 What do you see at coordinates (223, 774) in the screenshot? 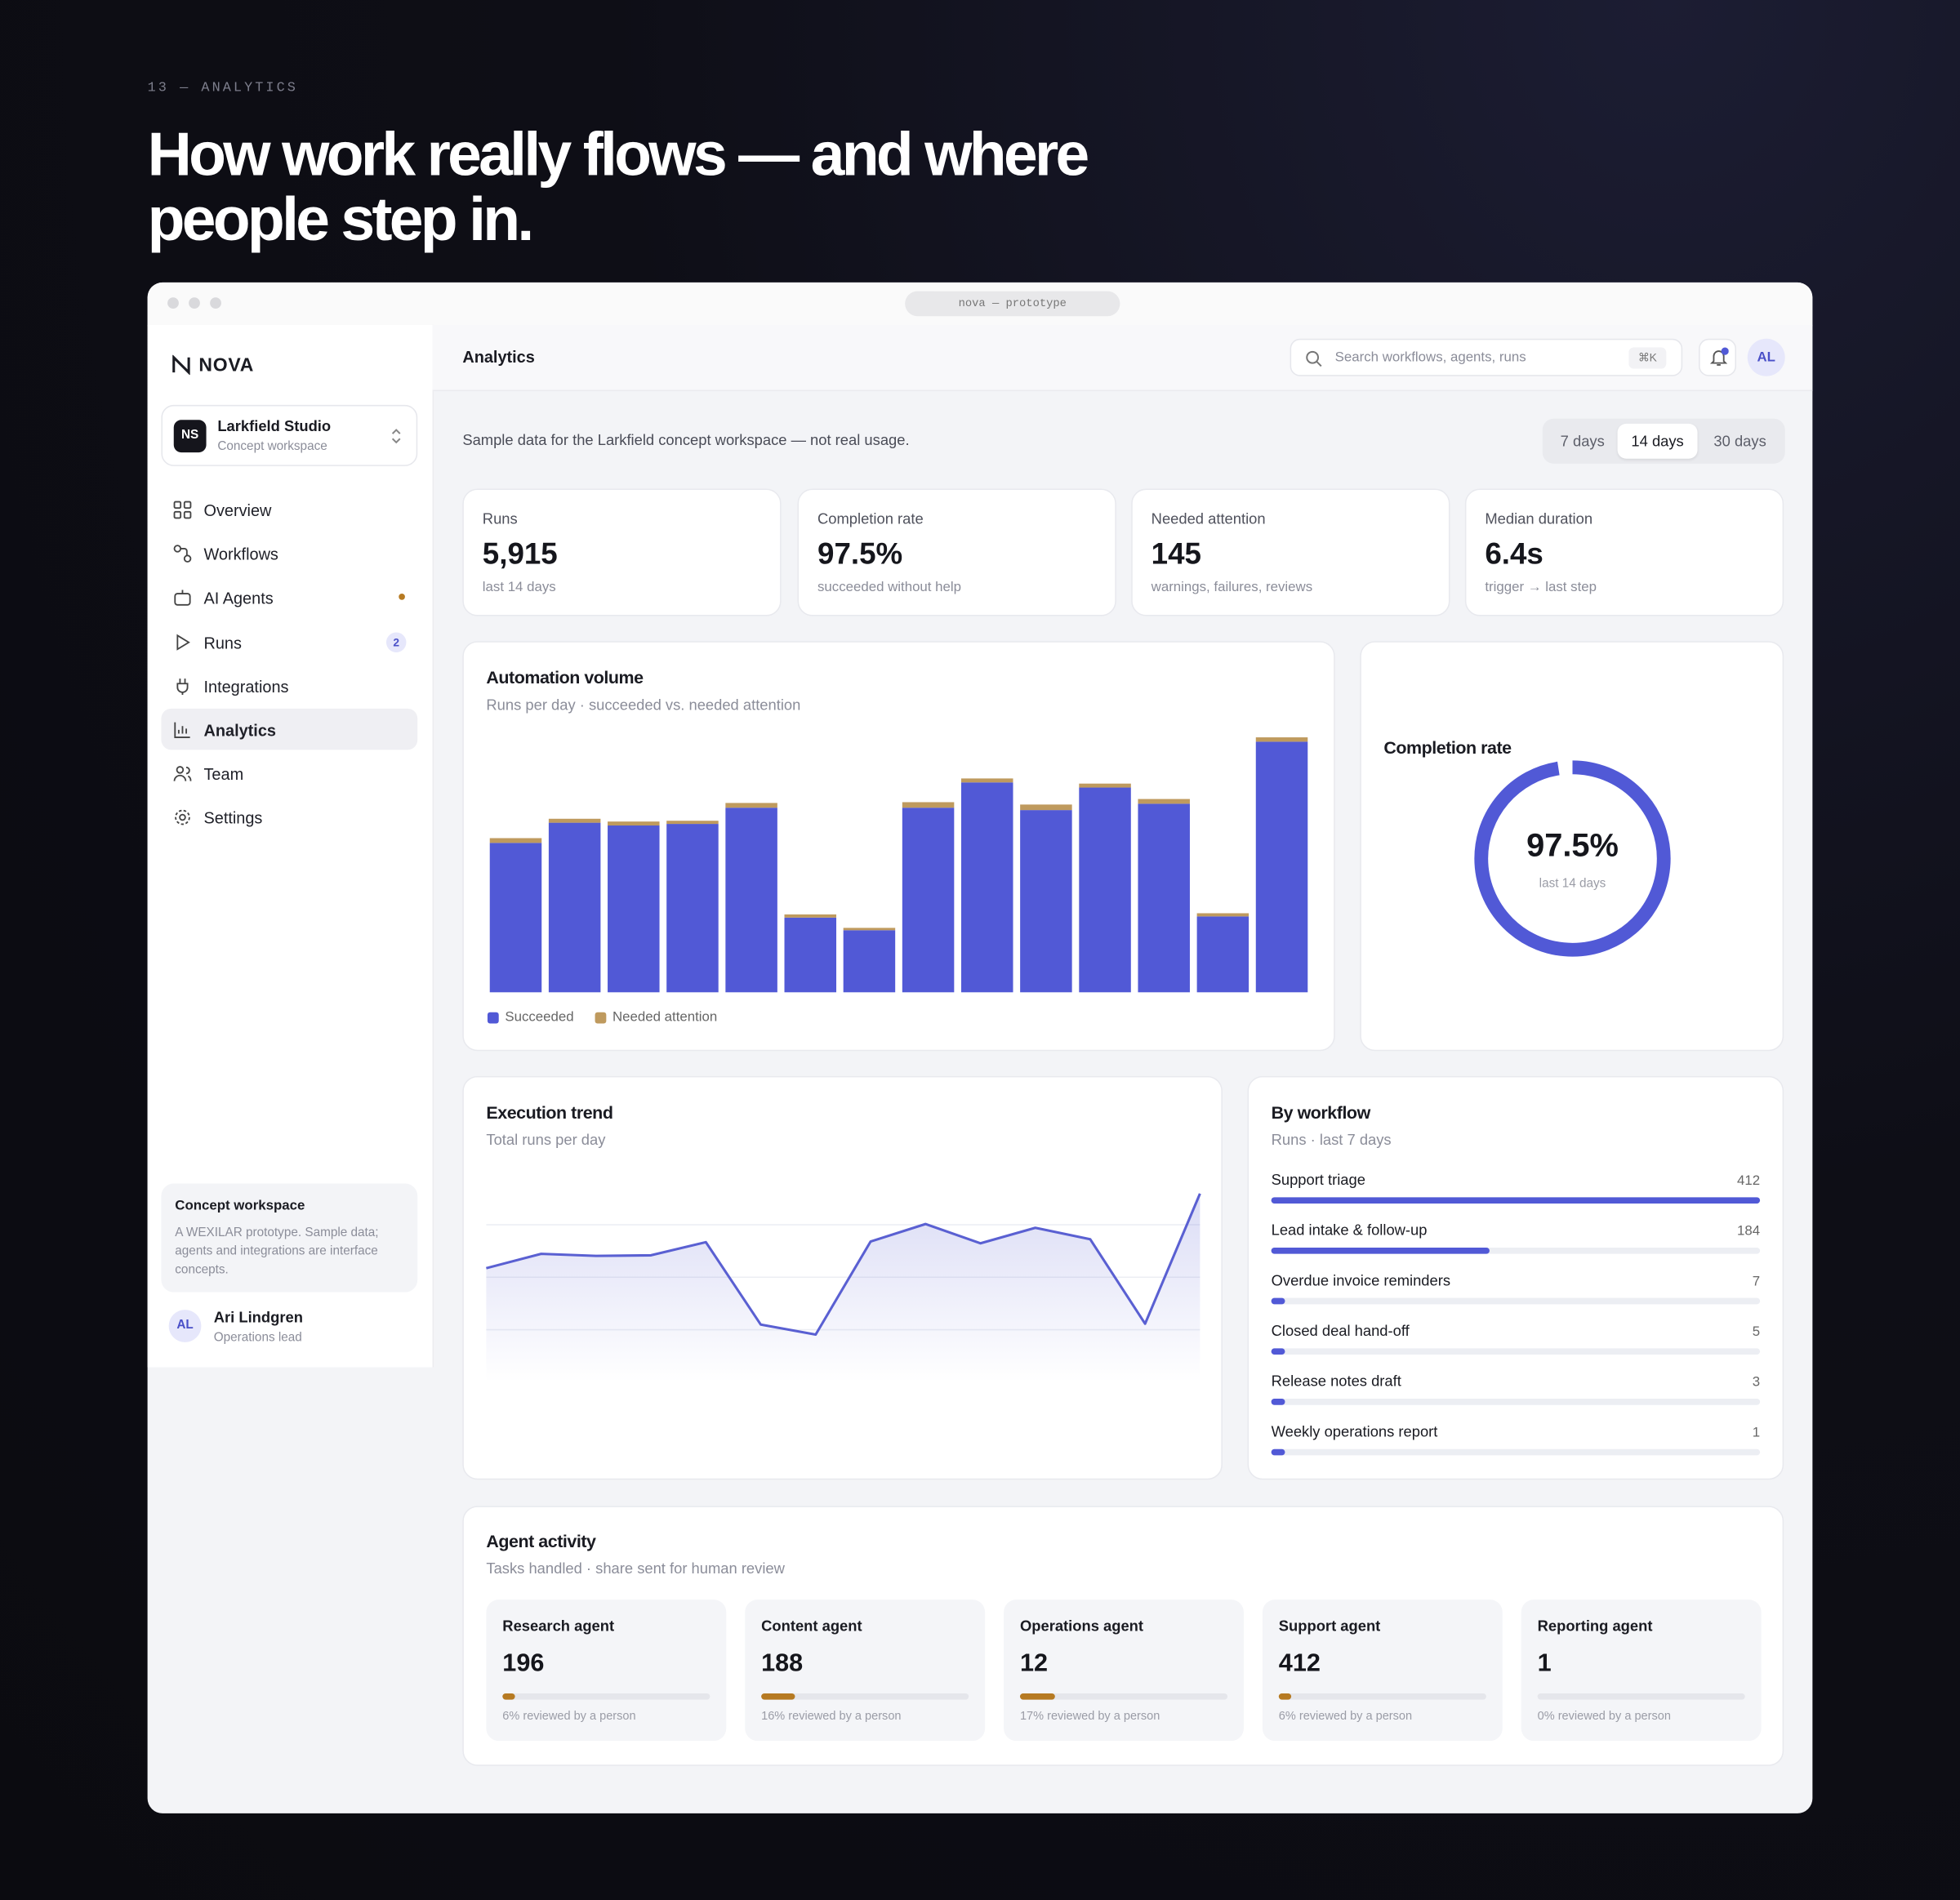
I see `nav-label: Team` at bounding box center [223, 774].